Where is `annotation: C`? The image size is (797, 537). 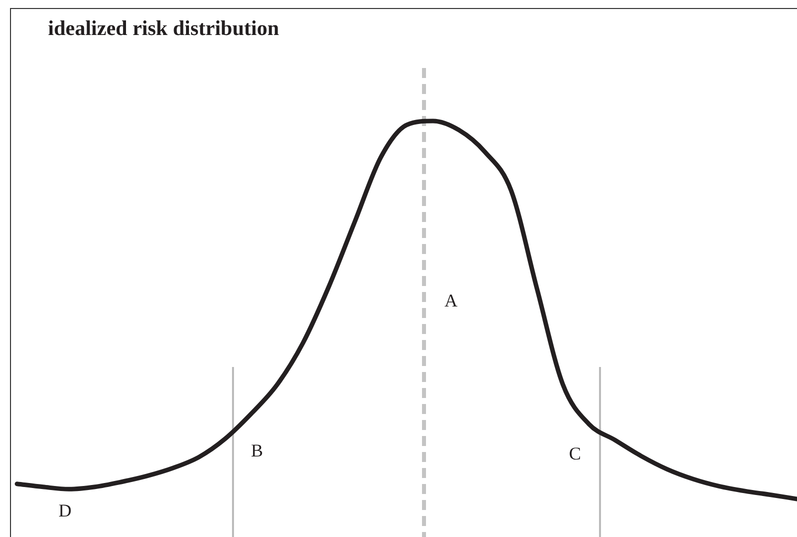
annotation: C is located at coordinates (575, 454).